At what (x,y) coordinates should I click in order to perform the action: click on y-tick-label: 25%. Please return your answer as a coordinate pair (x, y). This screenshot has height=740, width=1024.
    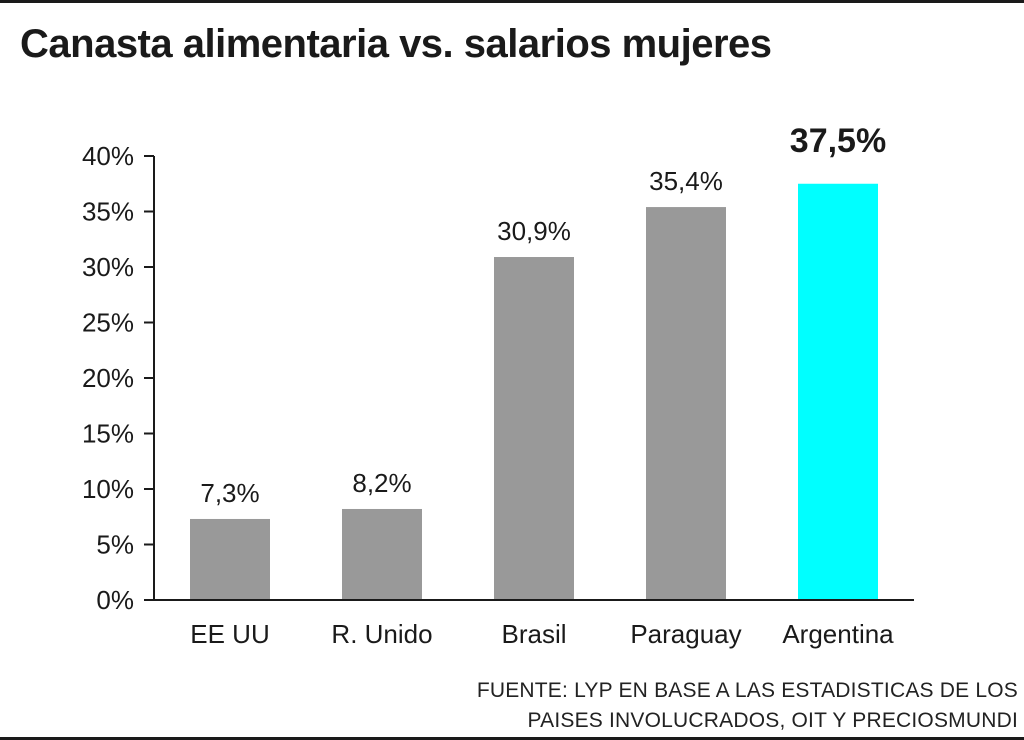
    Looking at the image, I should click on (108, 323).